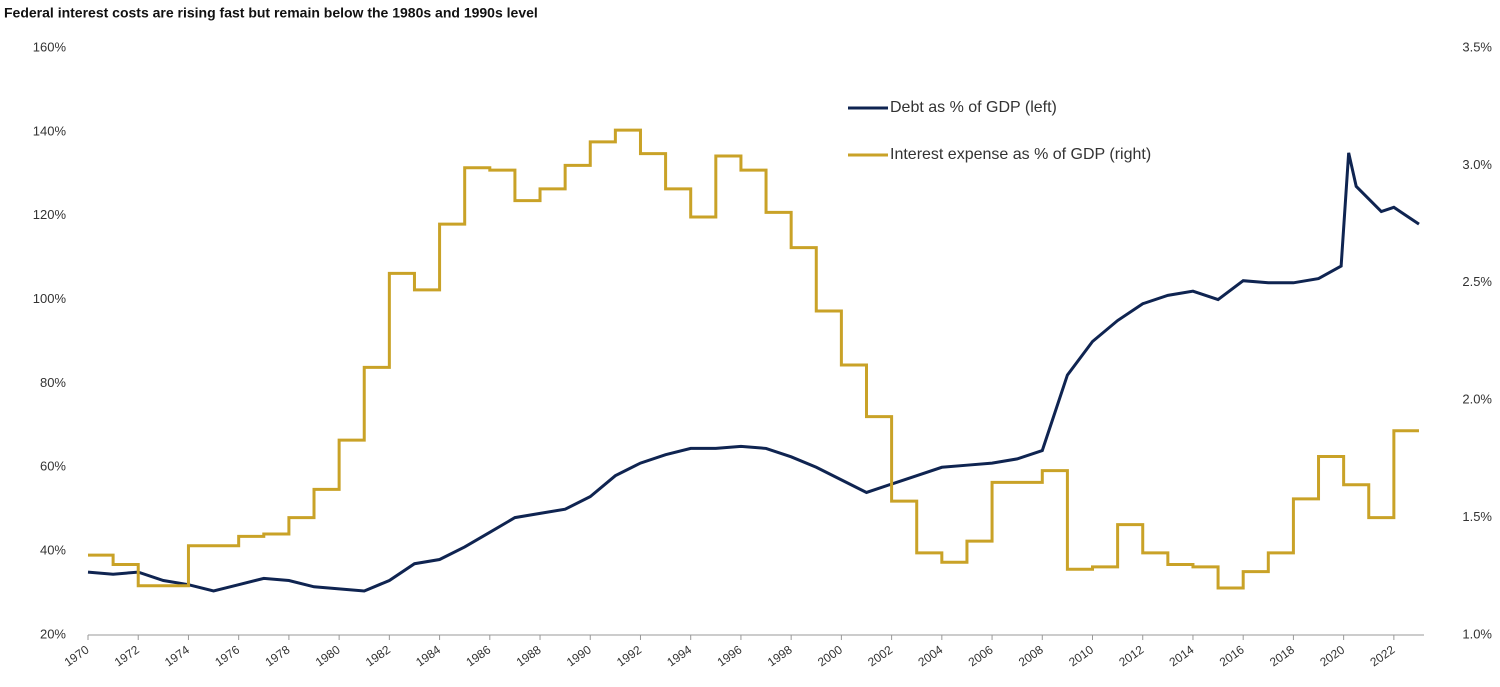 The image size is (1500, 687). What do you see at coordinates (730, 655) in the screenshot?
I see `x-tick-label: 1996` at bounding box center [730, 655].